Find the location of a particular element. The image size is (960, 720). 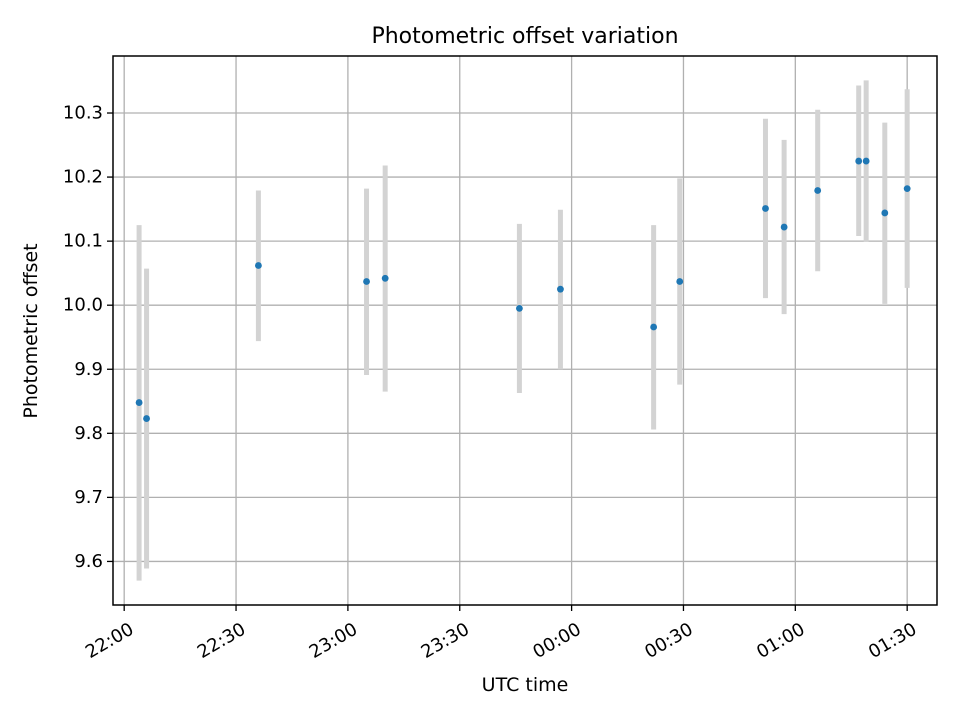

y-tick-label: 10.1 is located at coordinates (83, 241).